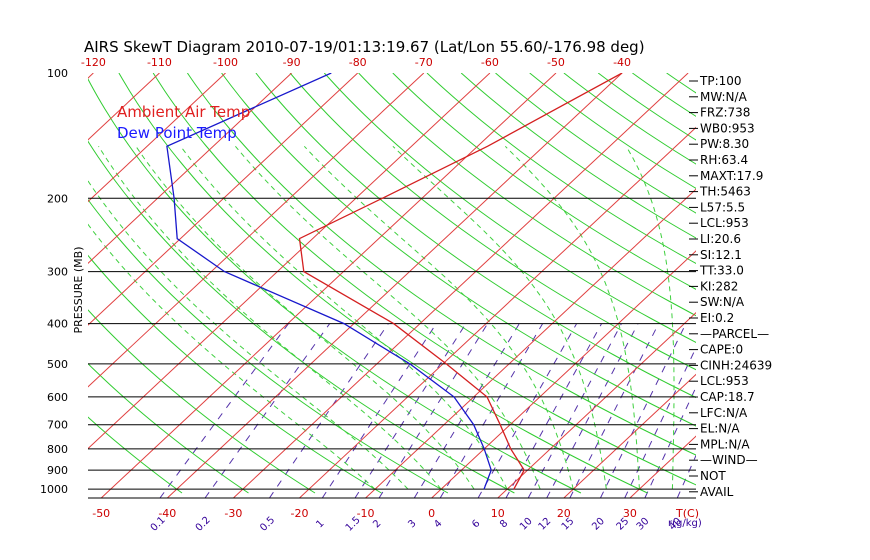  What do you see at coordinates (719, 286) in the screenshot?
I see `index-entry: KI:282` at bounding box center [719, 286].